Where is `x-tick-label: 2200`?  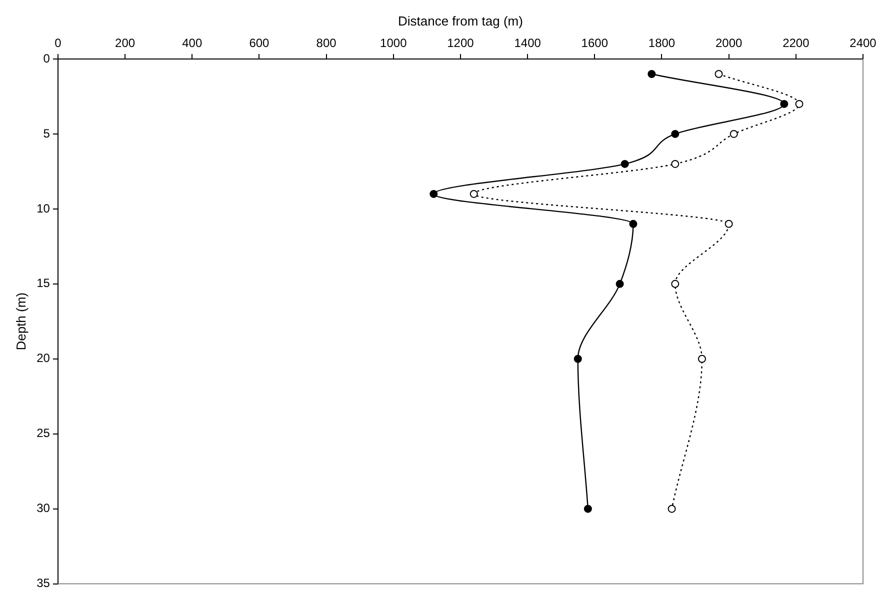
x-tick-label: 2200 is located at coordinates (796, 43).